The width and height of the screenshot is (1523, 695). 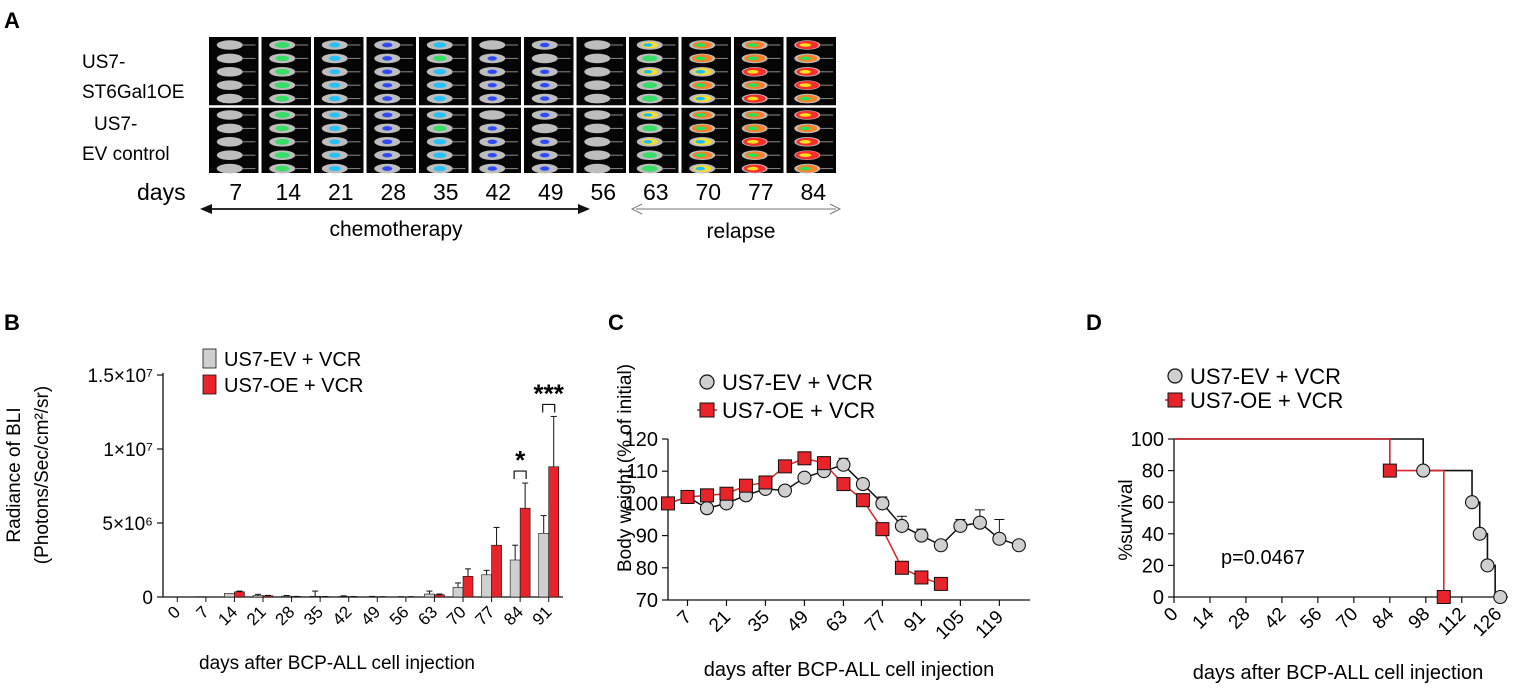 What do you see at coordinates (1153, 503) in the screenshot?
I see `d-ytick-label: 60` at bounding box center [1153, 503].